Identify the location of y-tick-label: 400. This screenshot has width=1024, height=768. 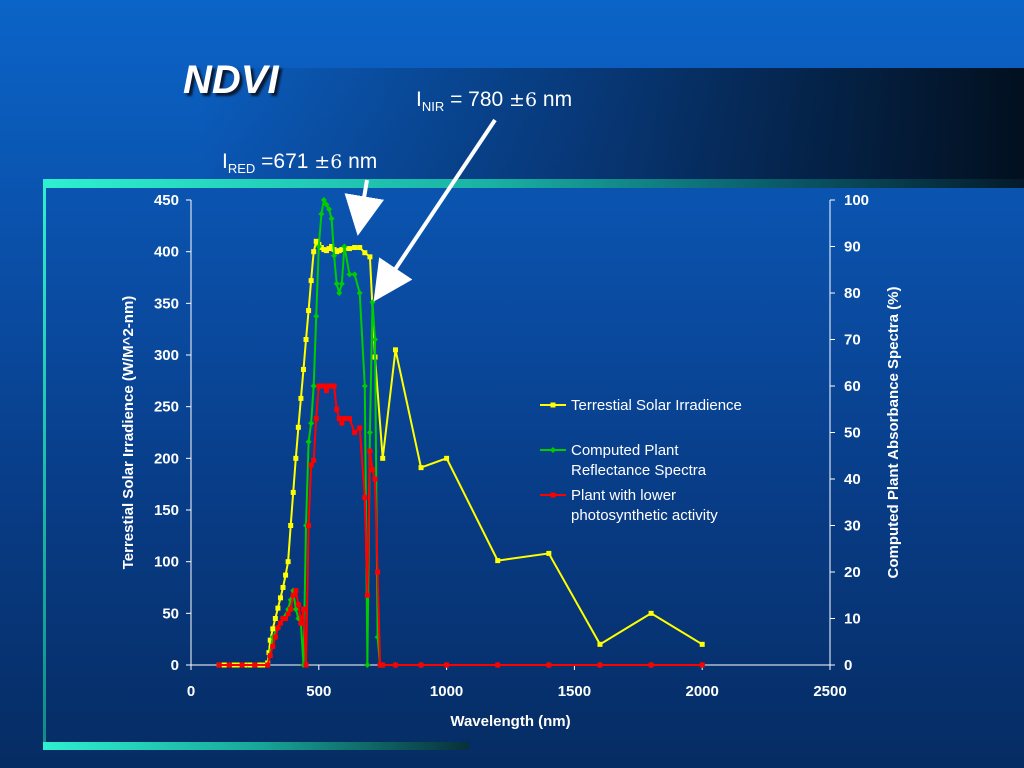
(166, 252).